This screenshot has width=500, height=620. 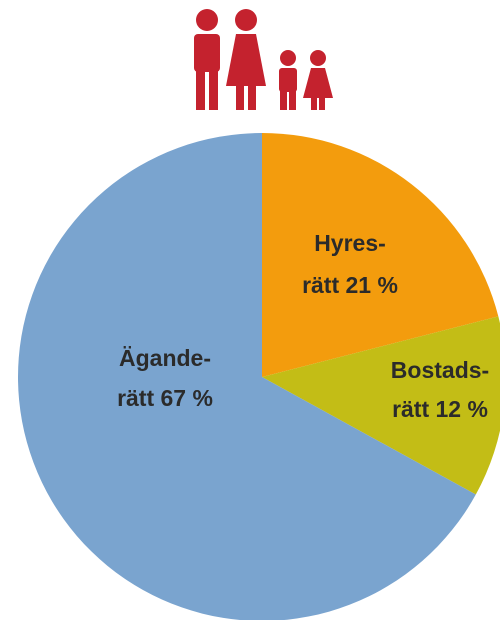 What do you see at coordinates (440, 409) in the screenshot?
I see `value-label: rätt 12 %` at bounding box center [440, 409].